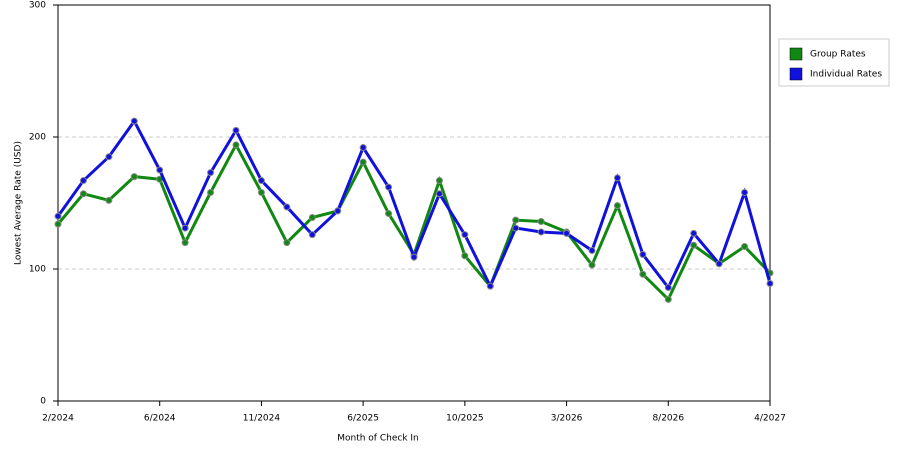  What do you see at coordinates (567, 419) in the screenshot?
I see `x-tick-label: 3/2026` at bounding box center [567, 419].